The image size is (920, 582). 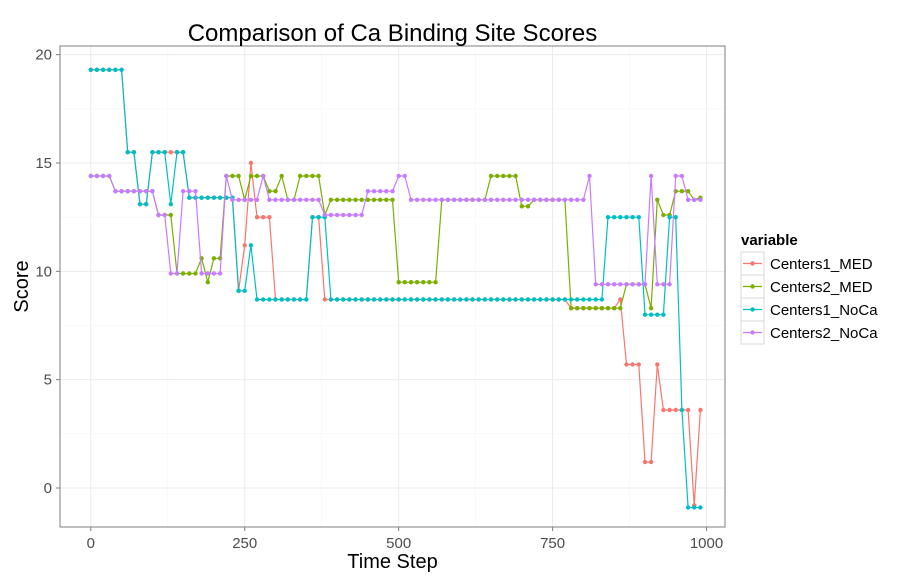 I want to click on legend-label: Centers2_MED, so click(x=821, y=287).